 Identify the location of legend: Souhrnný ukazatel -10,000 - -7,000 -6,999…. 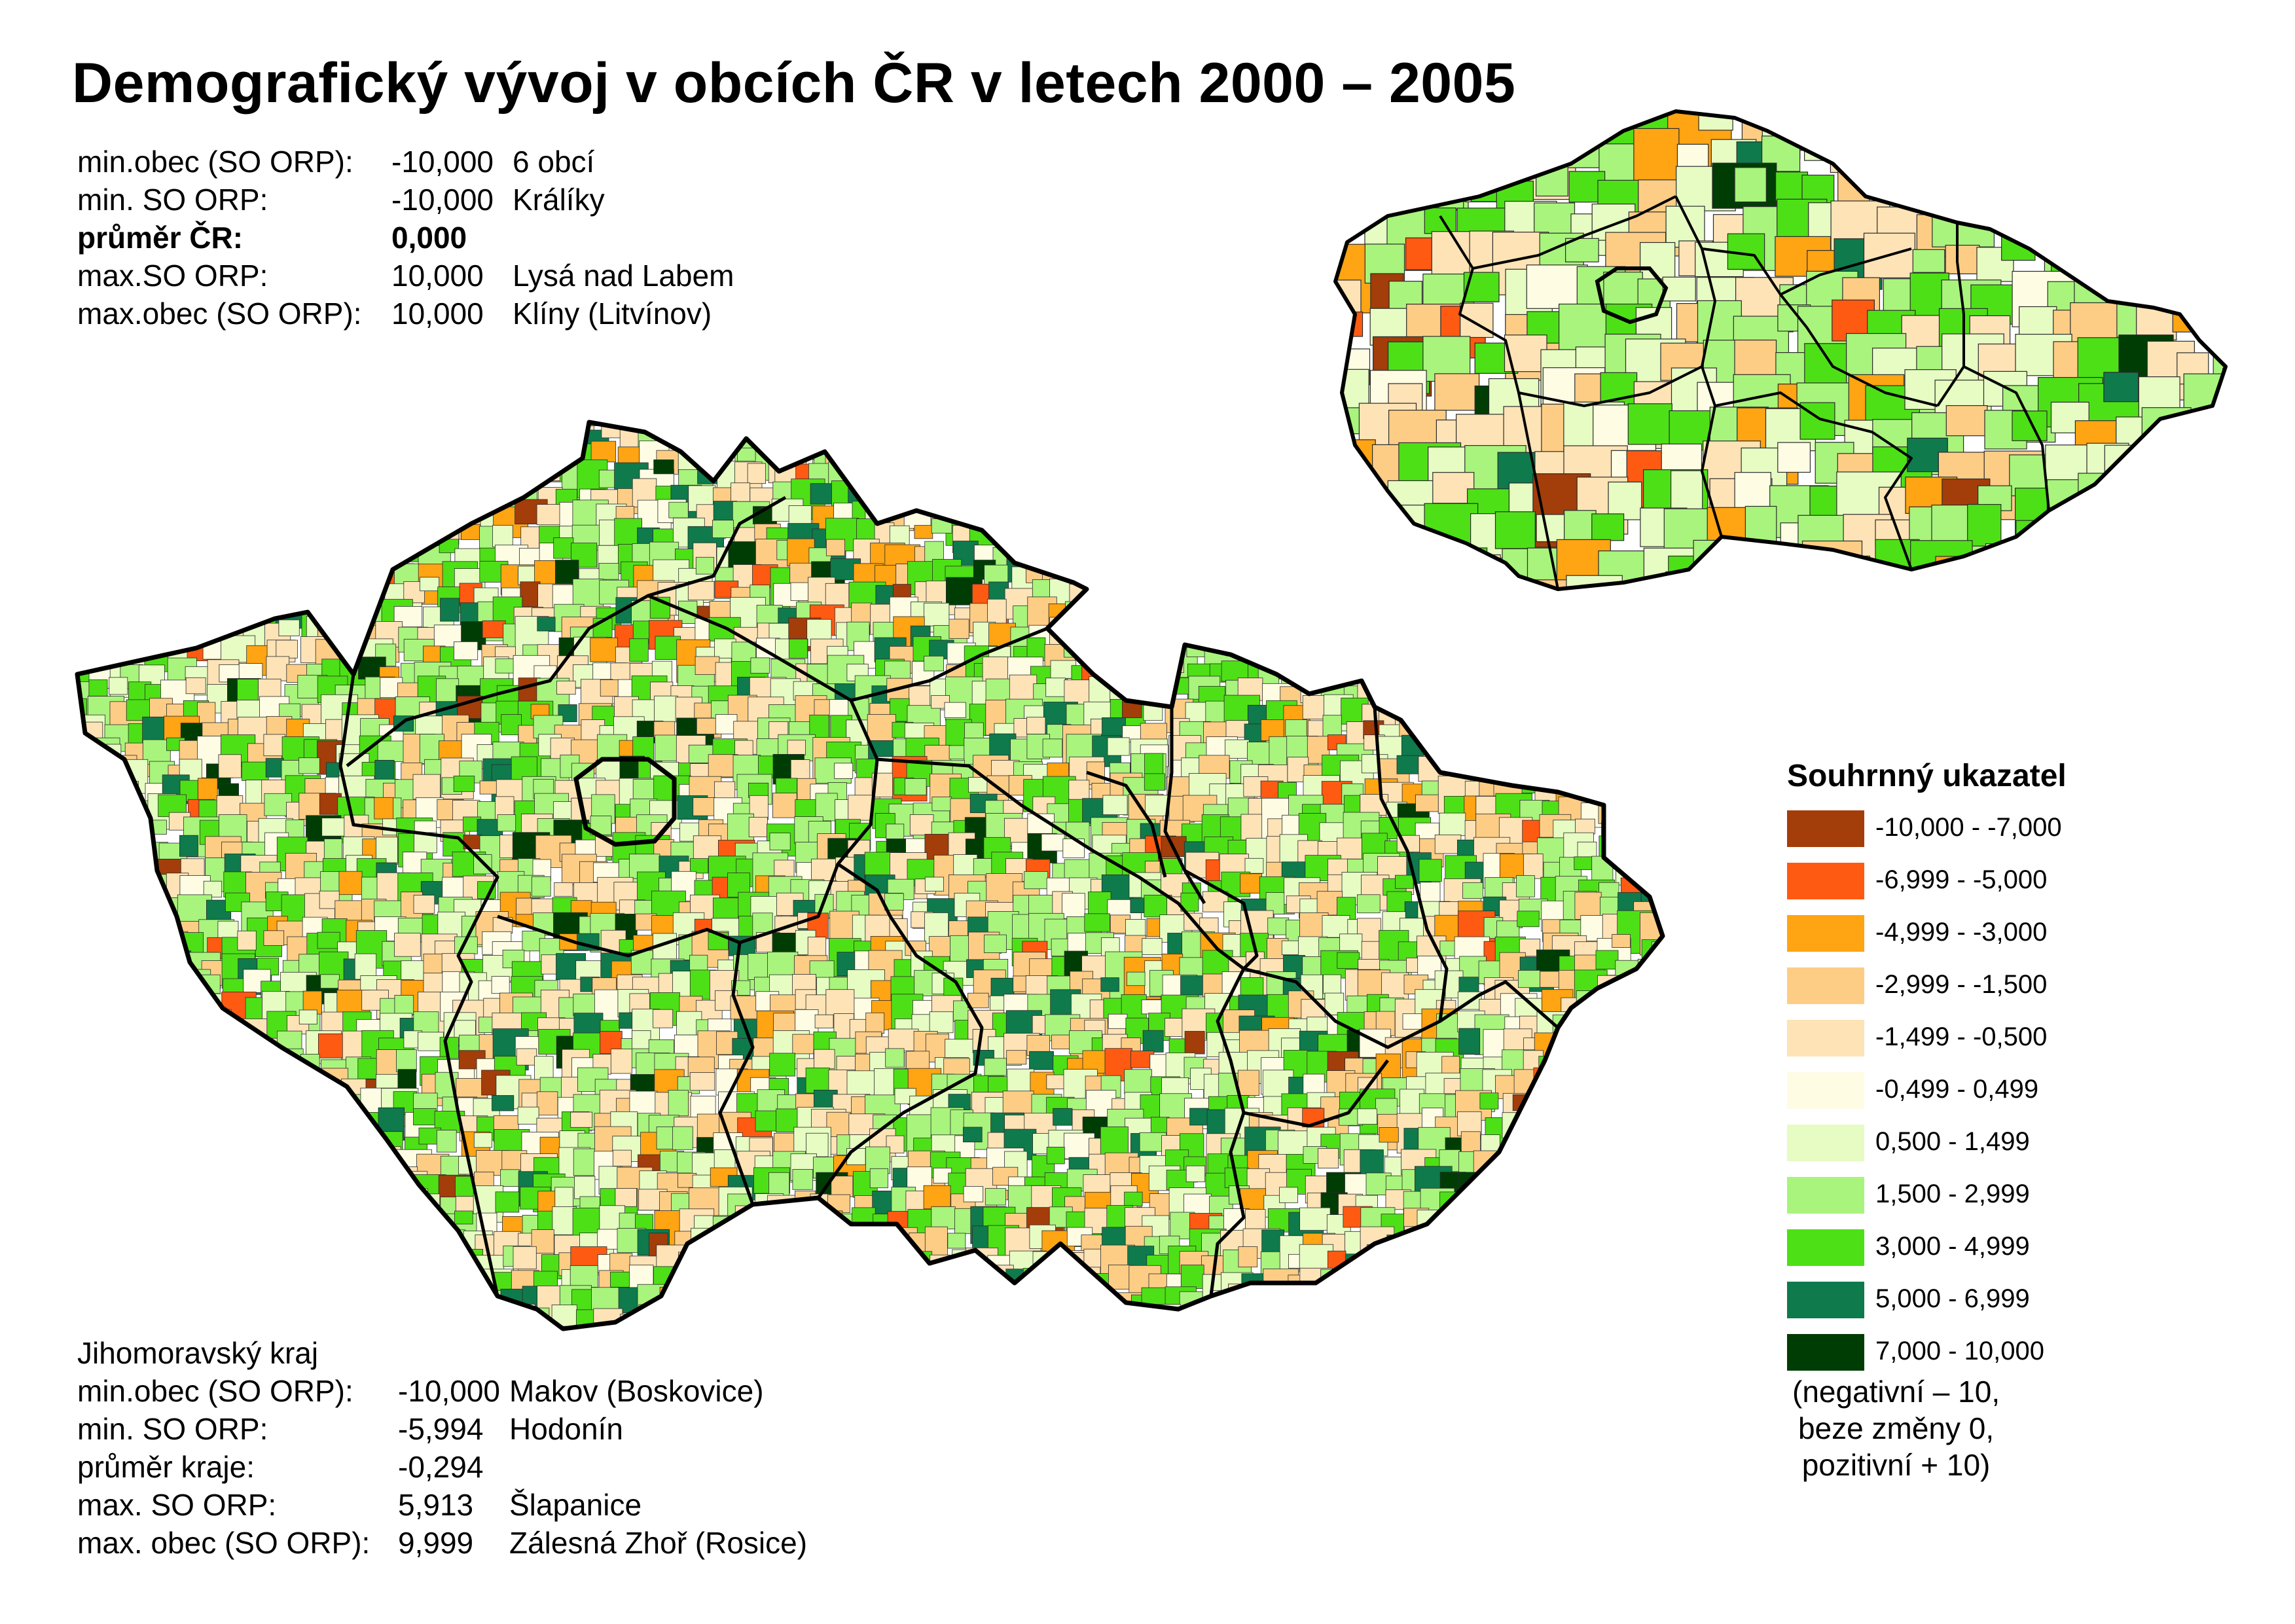
(1944, 1120).